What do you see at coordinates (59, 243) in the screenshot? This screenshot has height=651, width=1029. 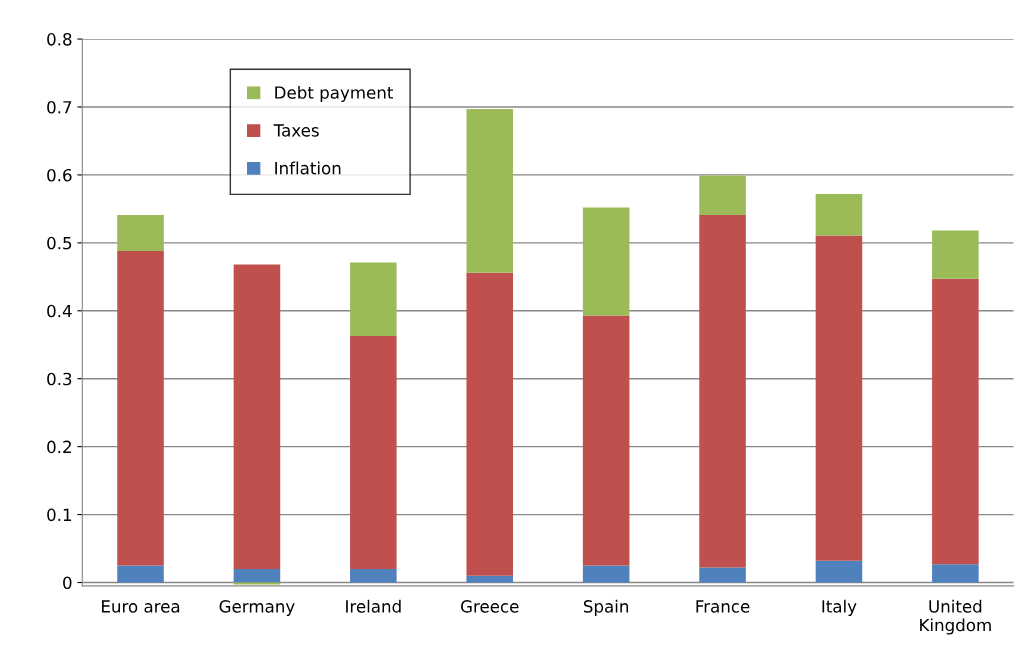 I see `y-tick-label: 0.5` at bounding box center [59, 243].